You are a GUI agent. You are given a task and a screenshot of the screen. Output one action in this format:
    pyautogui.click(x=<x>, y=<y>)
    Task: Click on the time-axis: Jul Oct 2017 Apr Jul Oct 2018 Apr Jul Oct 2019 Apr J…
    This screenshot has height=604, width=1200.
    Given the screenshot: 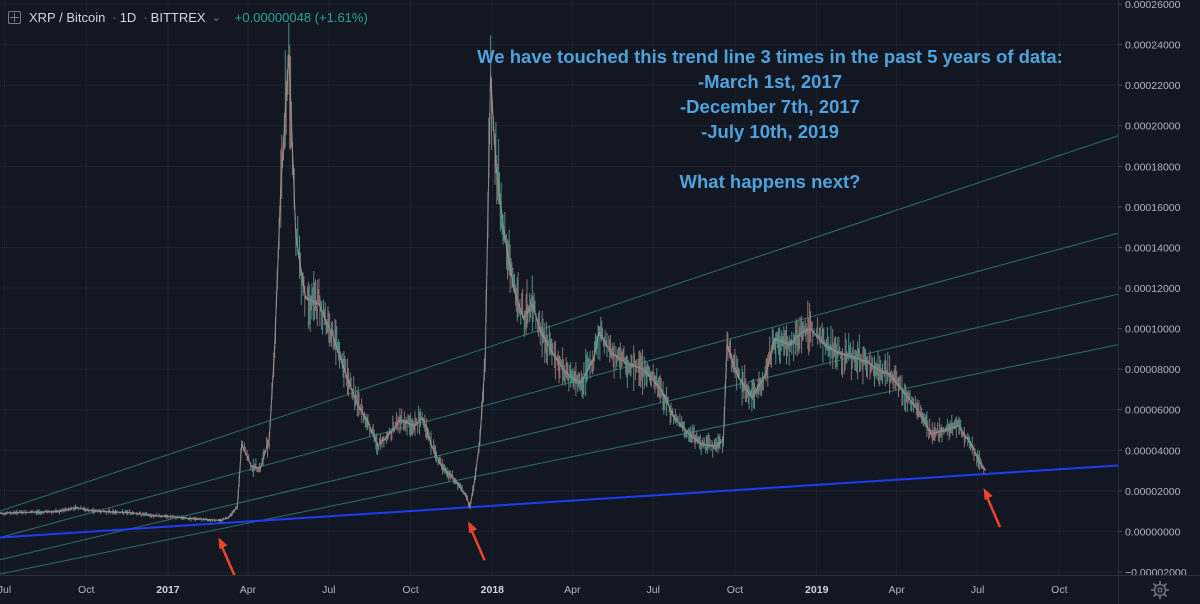 What is the action you would take?
    pyautogui.click(x=559, y=589)
    